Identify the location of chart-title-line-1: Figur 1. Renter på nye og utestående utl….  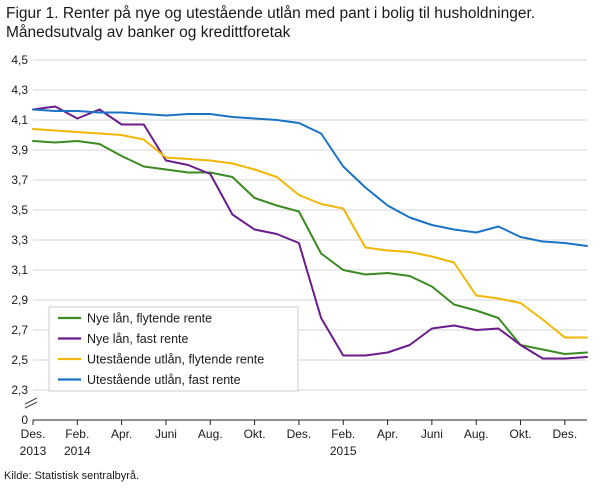
(271, 13).